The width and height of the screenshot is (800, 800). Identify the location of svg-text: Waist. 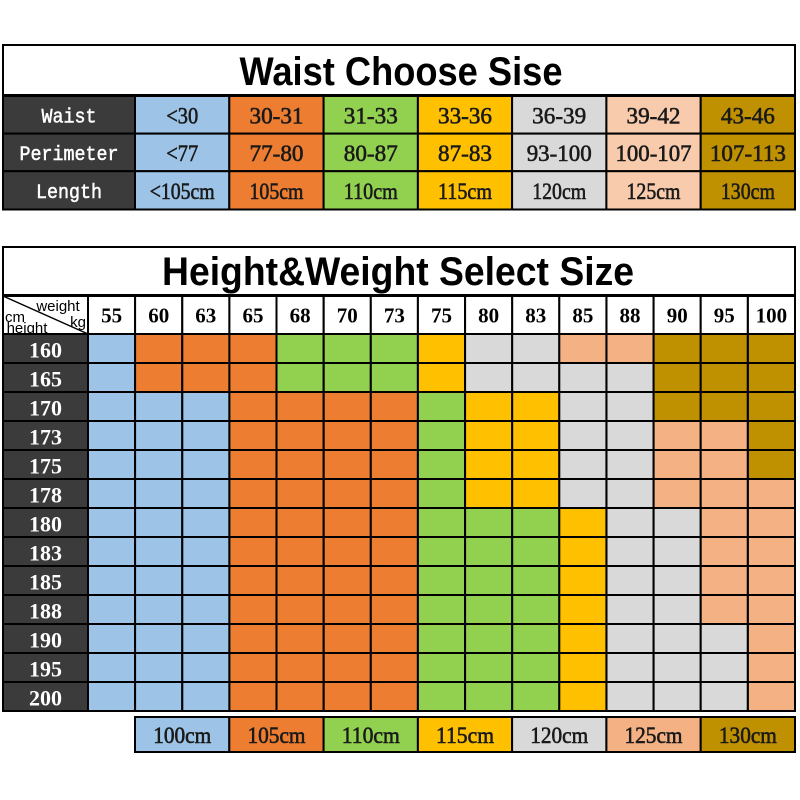
(69, 118).